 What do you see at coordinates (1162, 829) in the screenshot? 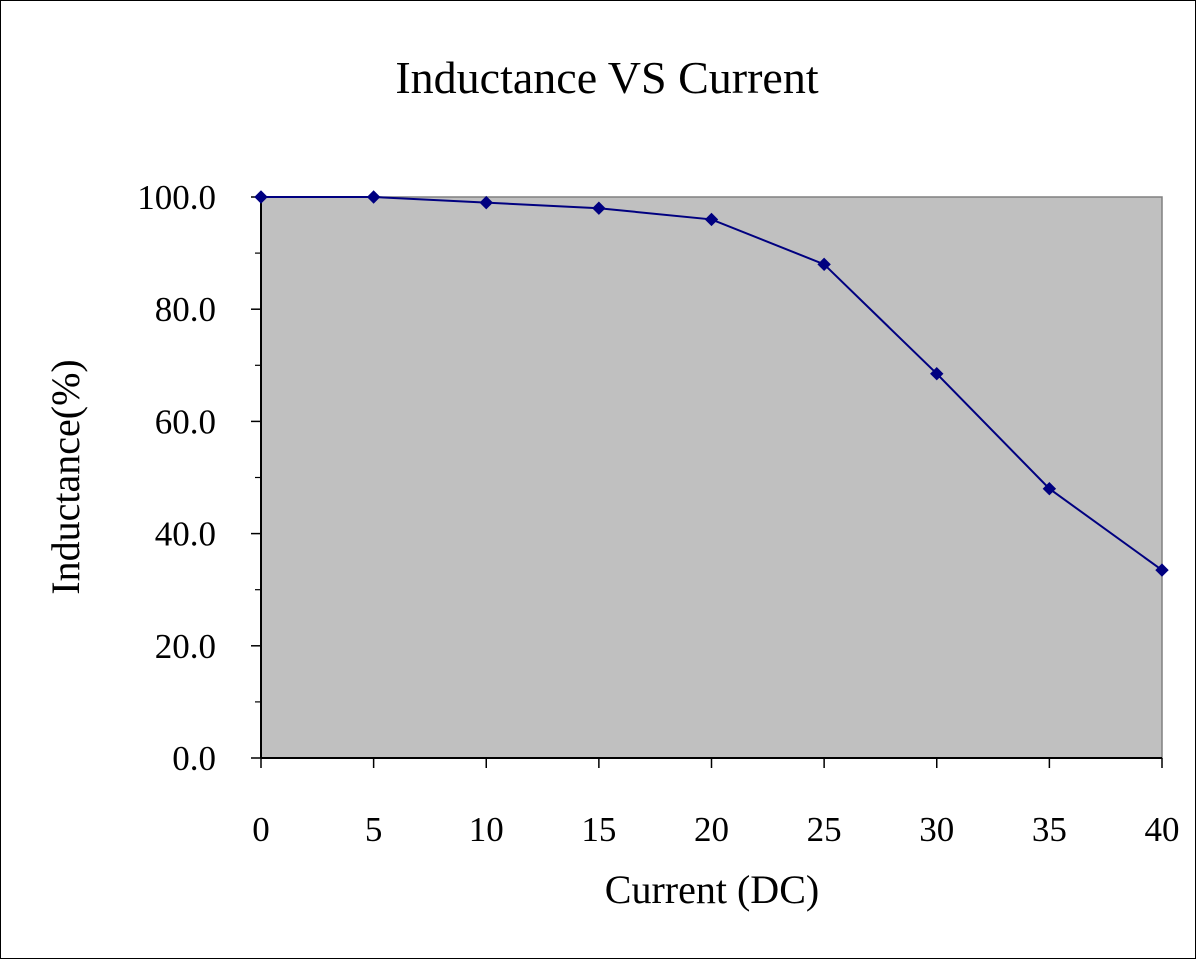
I see `x-tick-label: 40` at bounding box center [1162, 829].